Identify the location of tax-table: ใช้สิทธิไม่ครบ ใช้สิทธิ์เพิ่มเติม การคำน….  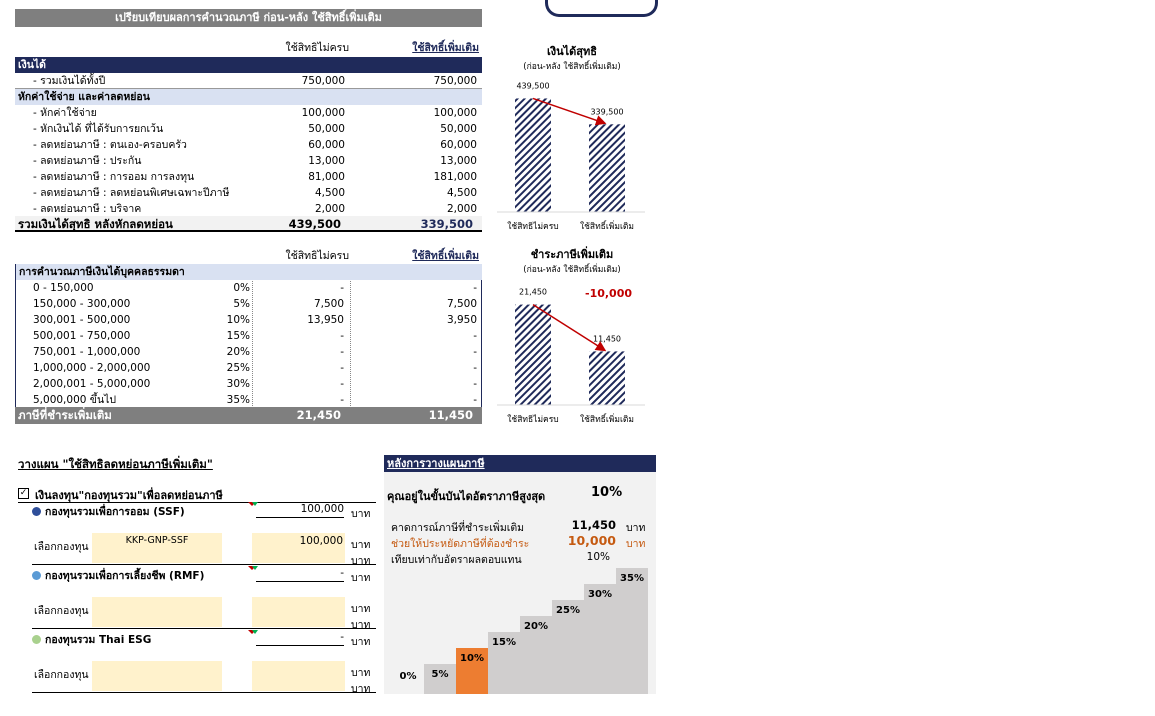
(248, 336).